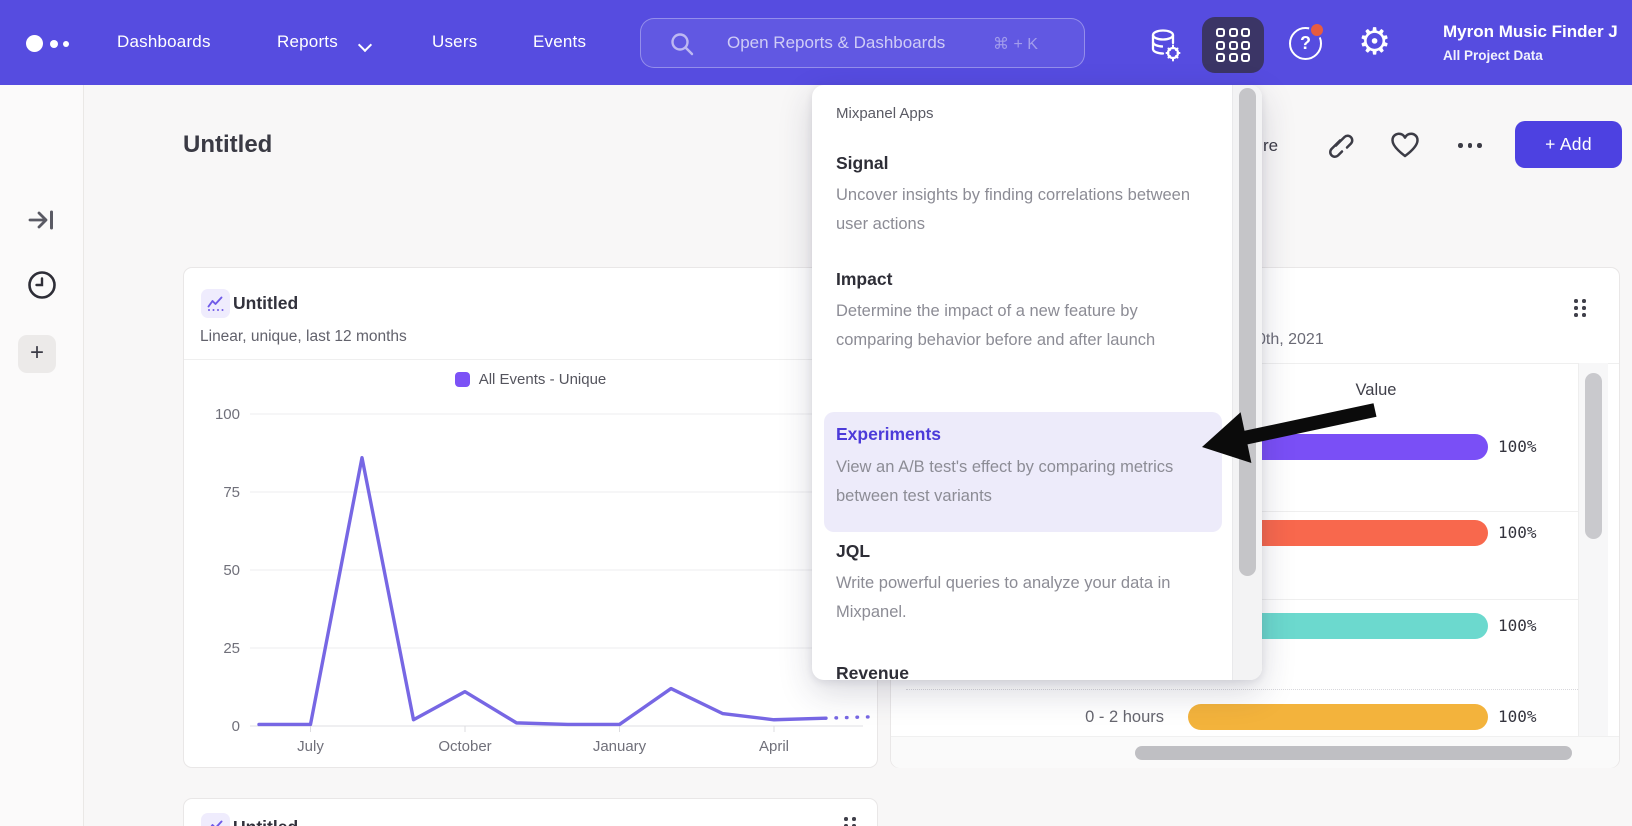 The image size is (1632, 826). I want to click on search-input: Open Reports & Dashboards ⌘ + K, so click(862, 43).